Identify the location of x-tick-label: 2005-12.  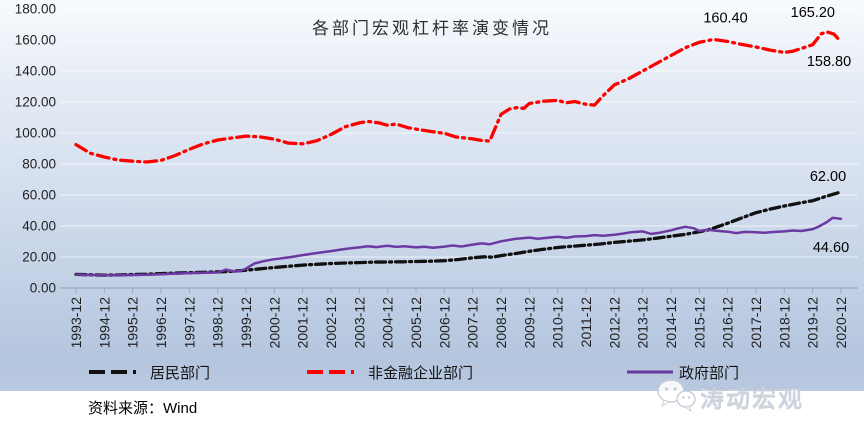
(416, 323).